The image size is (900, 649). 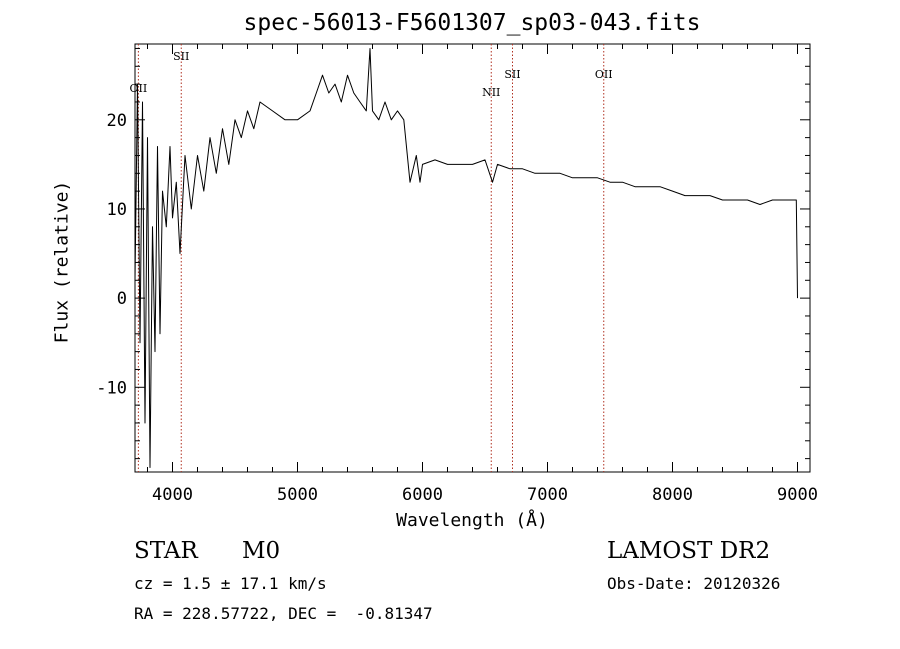 What do you see at coordinates (472, 23) in the screenshot?
I see `chart-title: spec-56013-F5601307_sp03-043.fits` at bounding box center [472, 23].